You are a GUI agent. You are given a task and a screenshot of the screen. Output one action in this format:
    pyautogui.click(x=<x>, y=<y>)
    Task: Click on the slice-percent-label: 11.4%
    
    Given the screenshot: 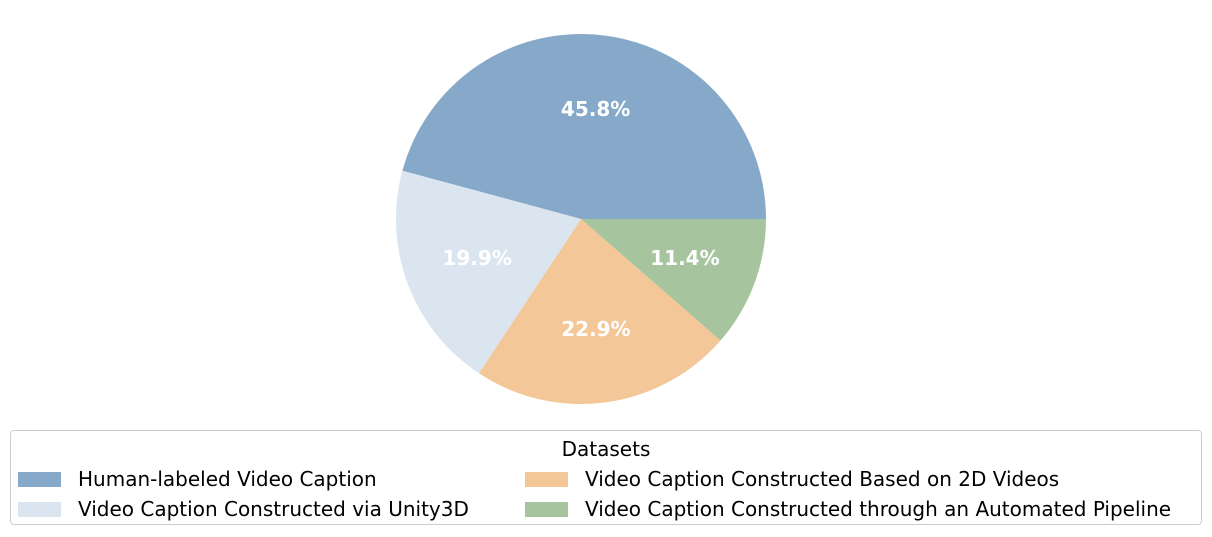 What is the action you would take?
    pyautogui.click(x=684, y=258)
    